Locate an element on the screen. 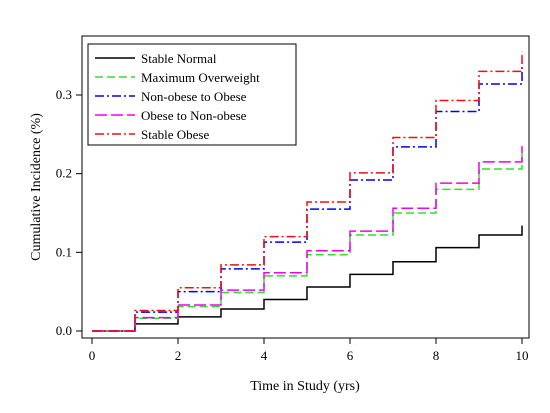  legend-label: Stable Obese is located at coordinates (175, 134).